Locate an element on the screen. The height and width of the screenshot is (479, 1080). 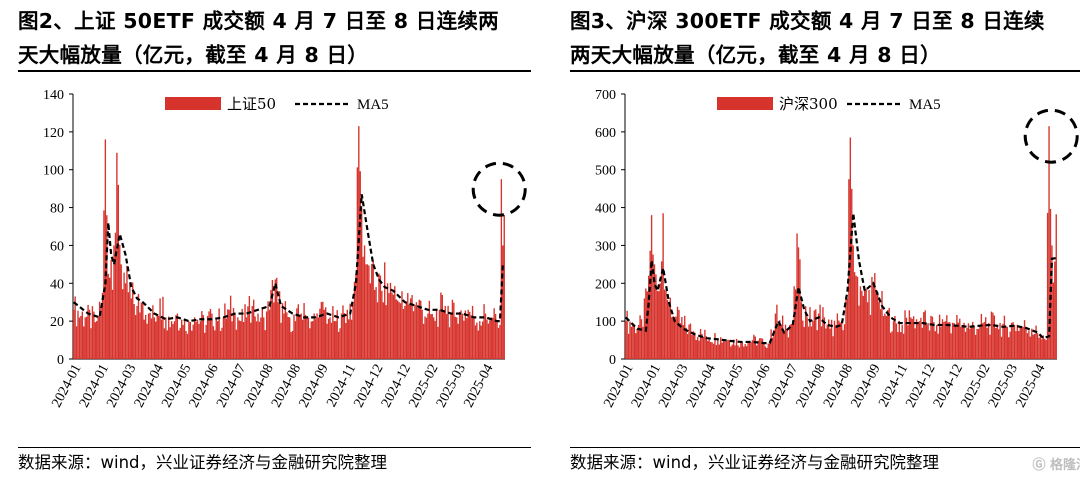
y-tick-label: 100 is located at coordinates (53, 171).